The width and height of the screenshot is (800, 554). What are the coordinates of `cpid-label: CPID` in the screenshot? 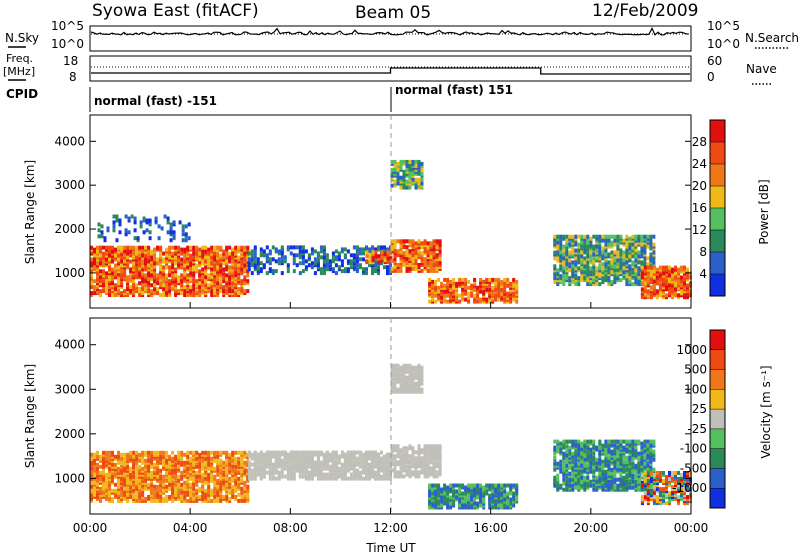 It's located at (22, 94).